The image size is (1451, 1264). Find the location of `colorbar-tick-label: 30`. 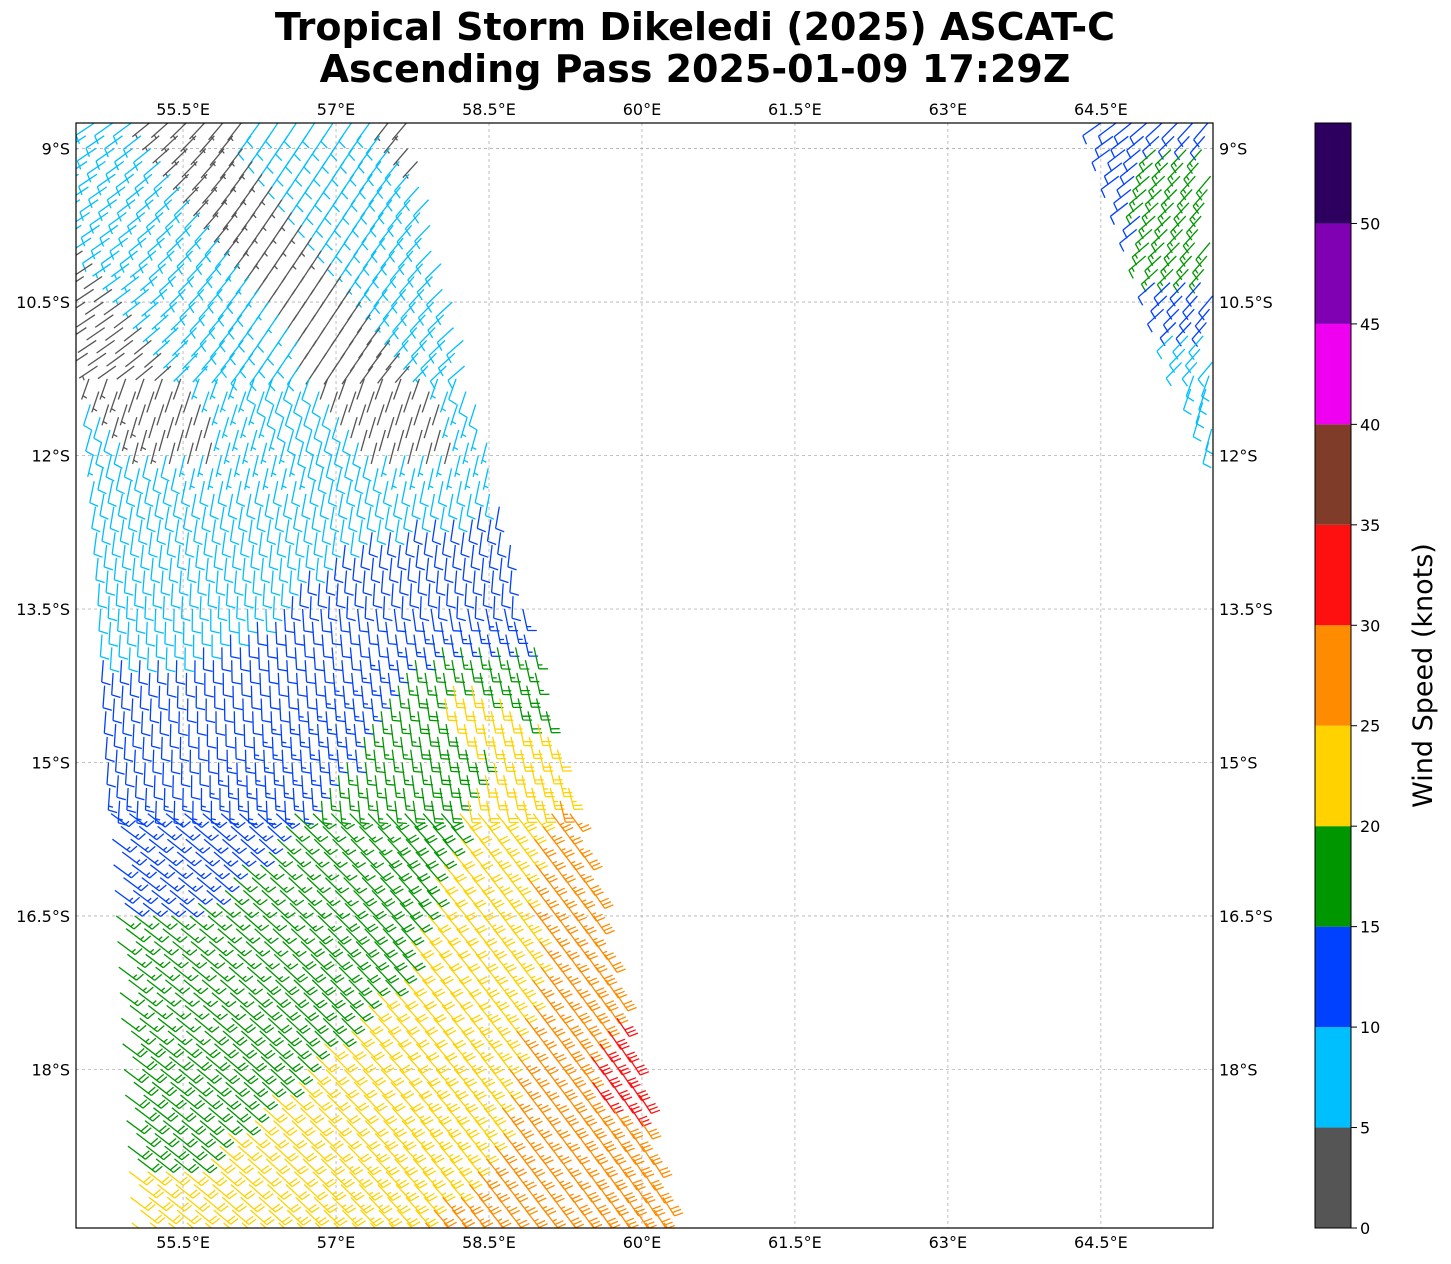

colorbar-tick-label: 30 is located at coordinates (1370, 625).